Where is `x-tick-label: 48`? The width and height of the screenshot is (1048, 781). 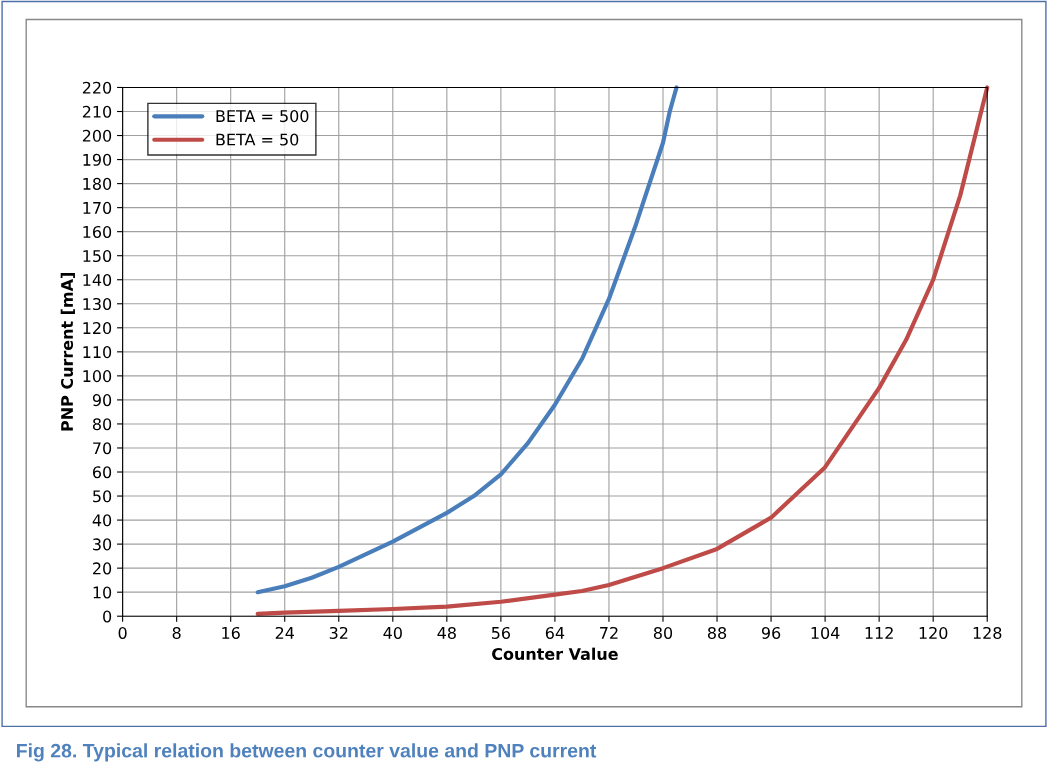 x-tick-label: 48 is located at coordinates (446, 632).